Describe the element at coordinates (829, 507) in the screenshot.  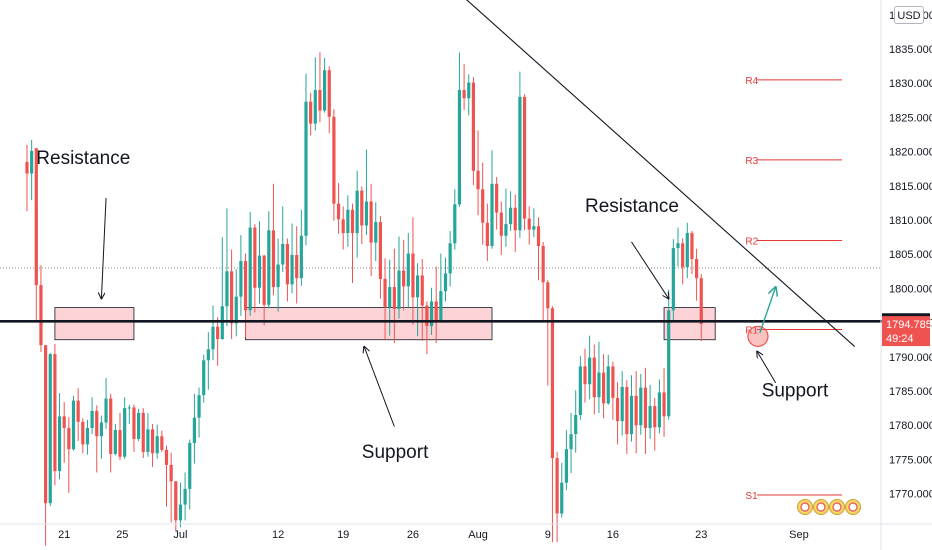
I see `event-flags` at that location.